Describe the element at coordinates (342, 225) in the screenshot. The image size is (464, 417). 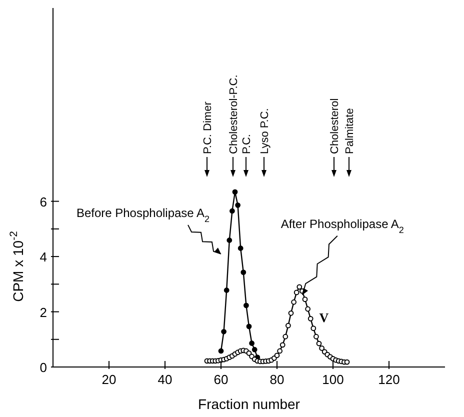
I see `text: After Phospholipase A$_{2}$` at that location.